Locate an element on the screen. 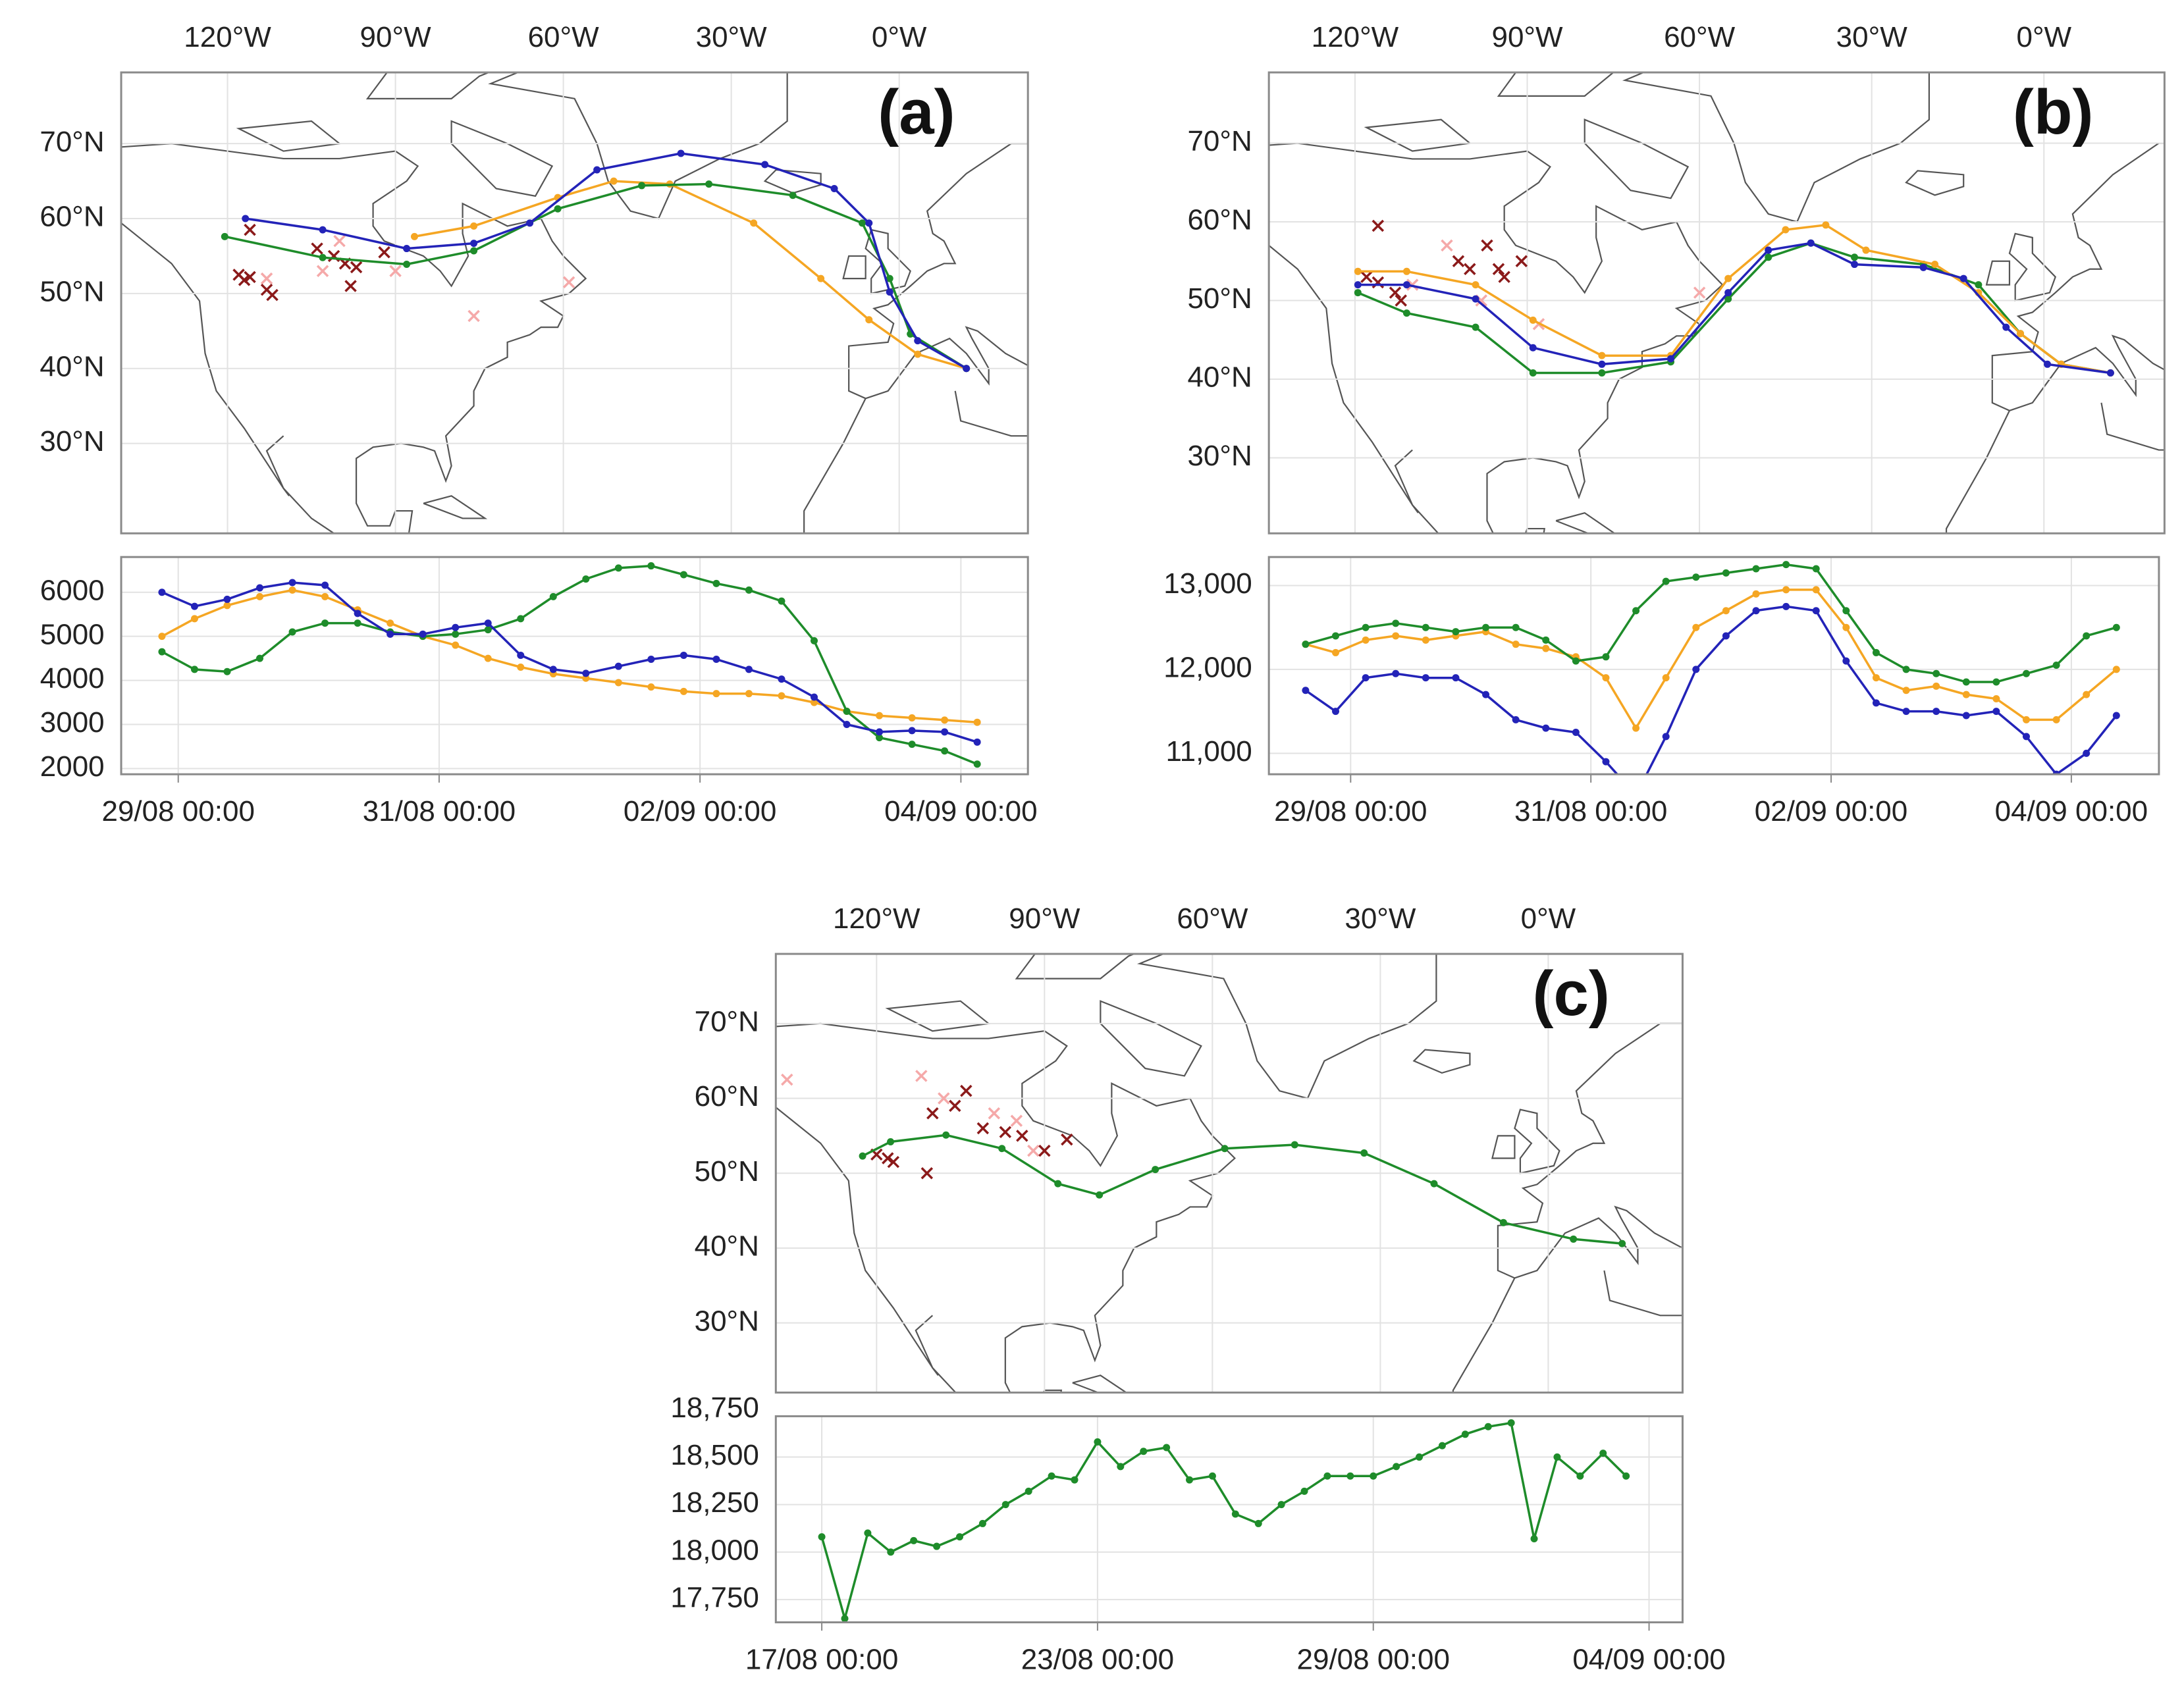  y-tick-label: 12,000 is located at coordinates (1207, 668).